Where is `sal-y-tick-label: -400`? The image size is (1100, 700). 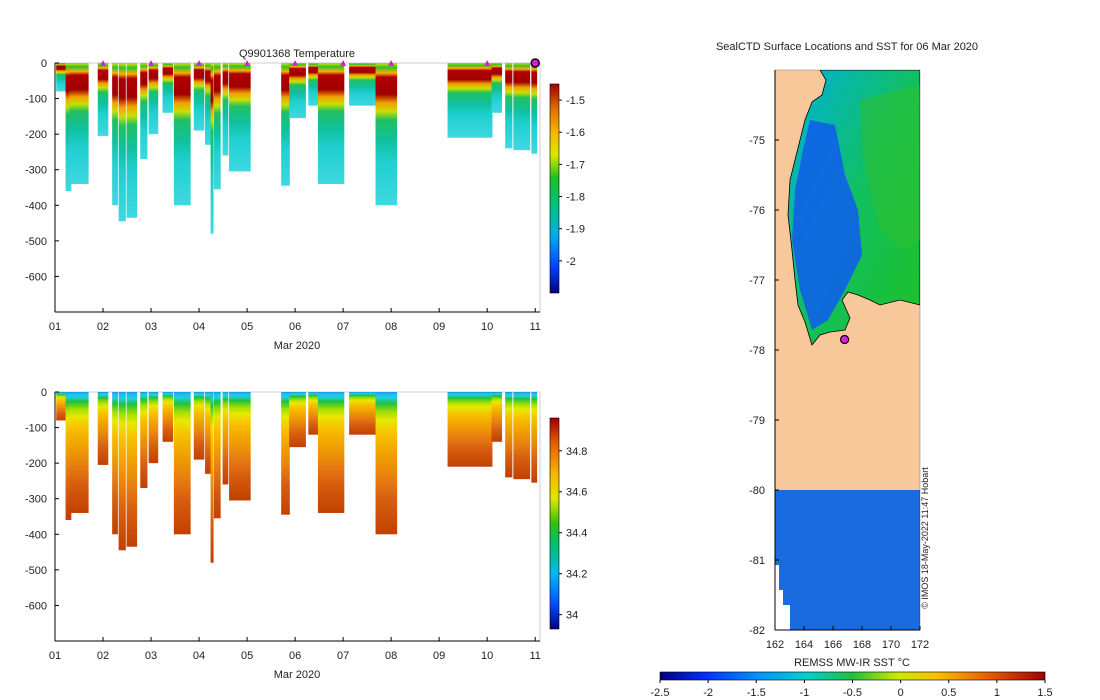 sal-y-tick-label: -400 is located at coordinates (36, 535).